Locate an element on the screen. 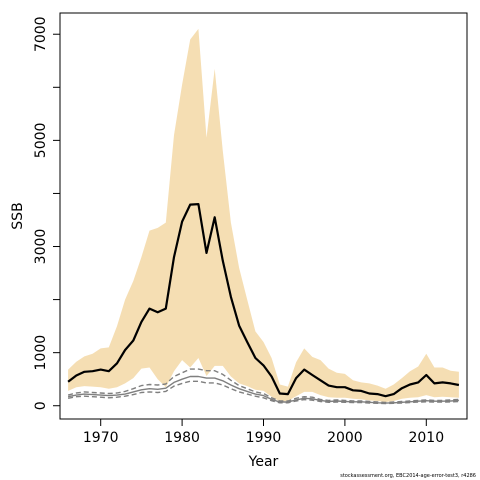  y-axis-title: SSB is located at coordinates (18, 215).